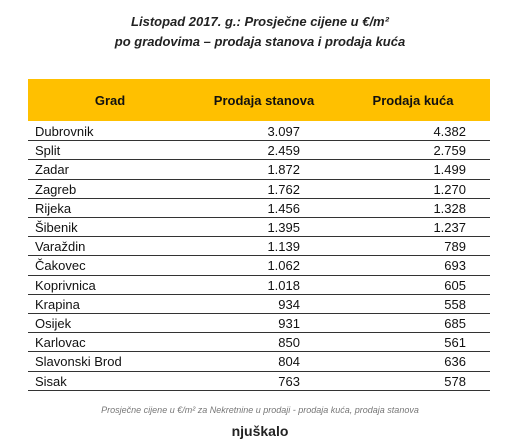 This screenshot has width=520, height=446. I want to click on apartment-price: 763, so click(289, 381).